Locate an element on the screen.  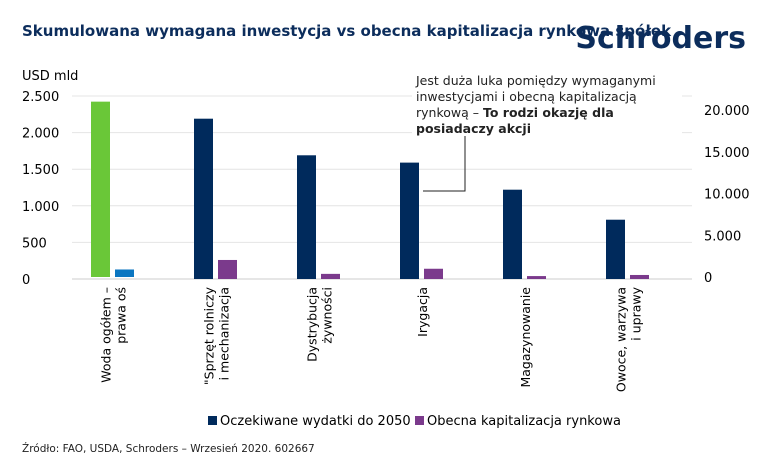
svg-text: Magazynowanie is located at coordinates (525, 337).